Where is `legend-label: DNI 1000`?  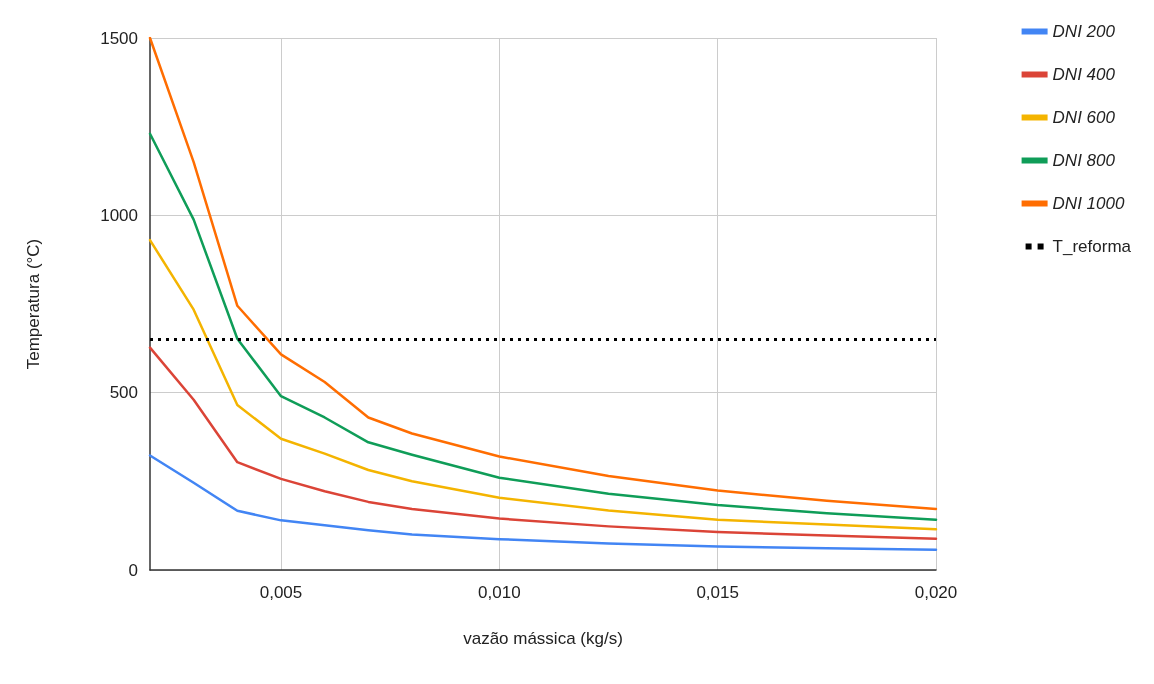 legend-label: DNI 1000 is located at coordinates (1088, 203).